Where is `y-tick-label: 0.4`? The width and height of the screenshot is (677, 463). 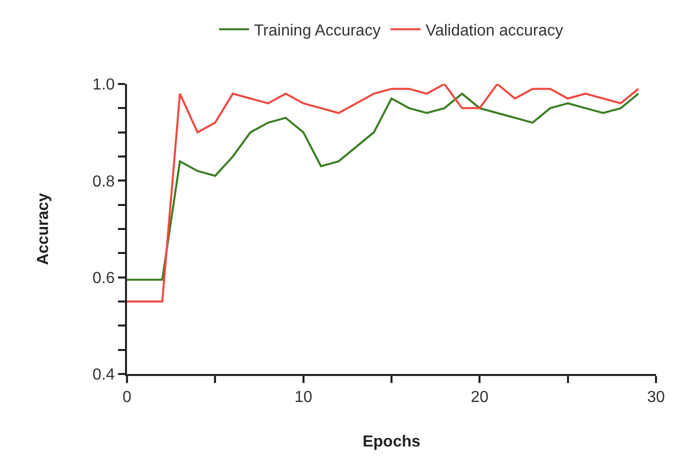
y-tick-label: 0.4 is located at coordinates (103, 375).